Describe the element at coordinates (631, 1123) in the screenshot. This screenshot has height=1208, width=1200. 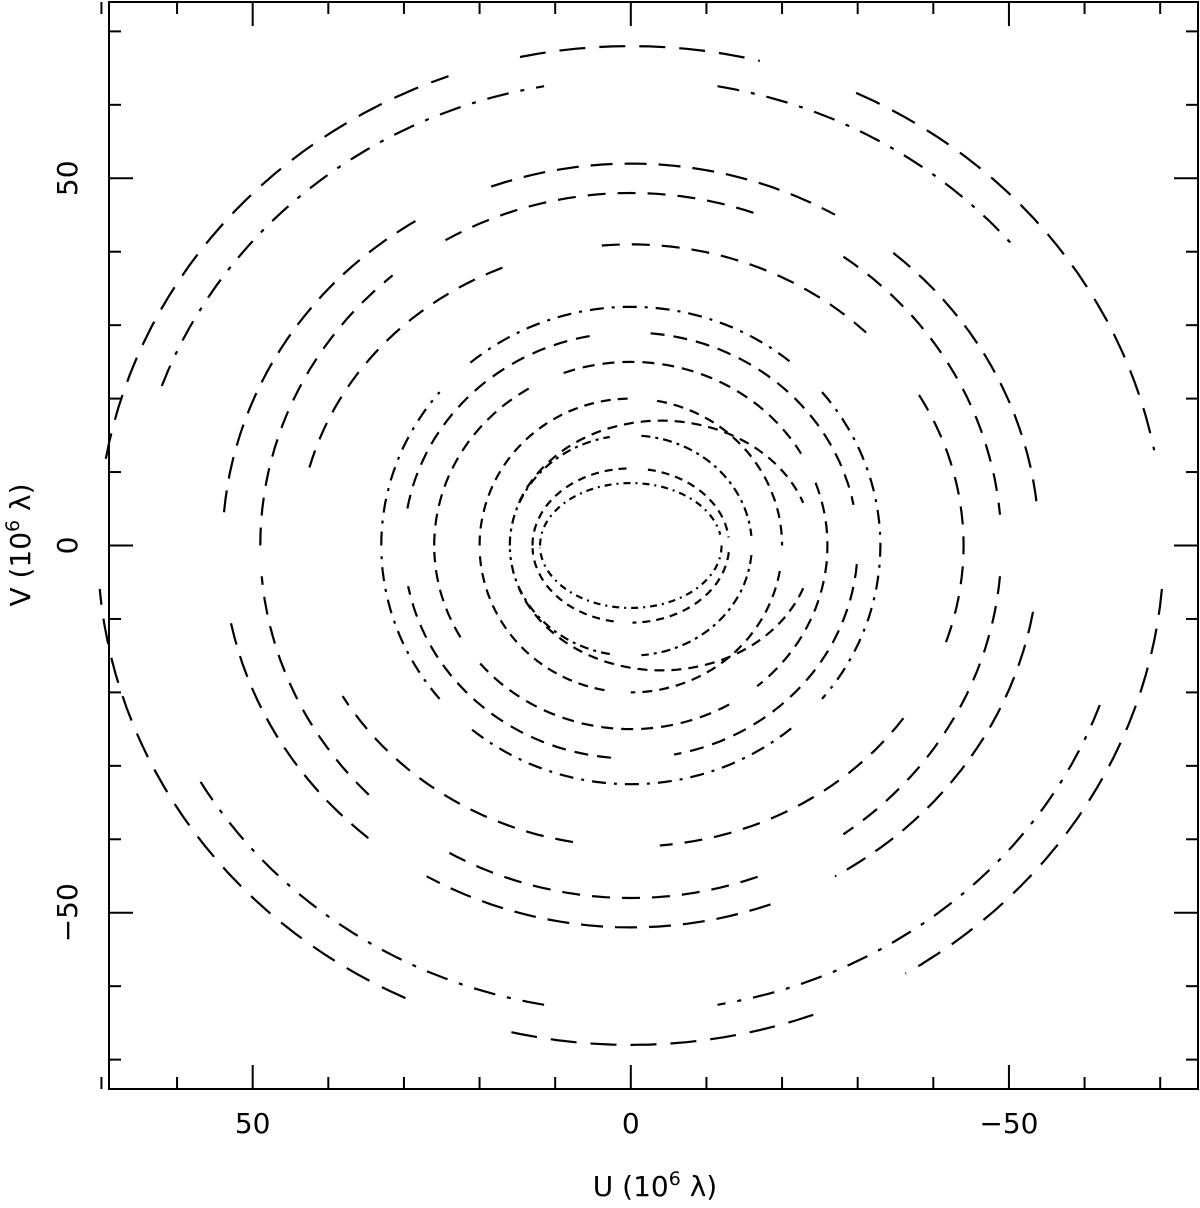
I see `x-tick-label: 0` at that location.